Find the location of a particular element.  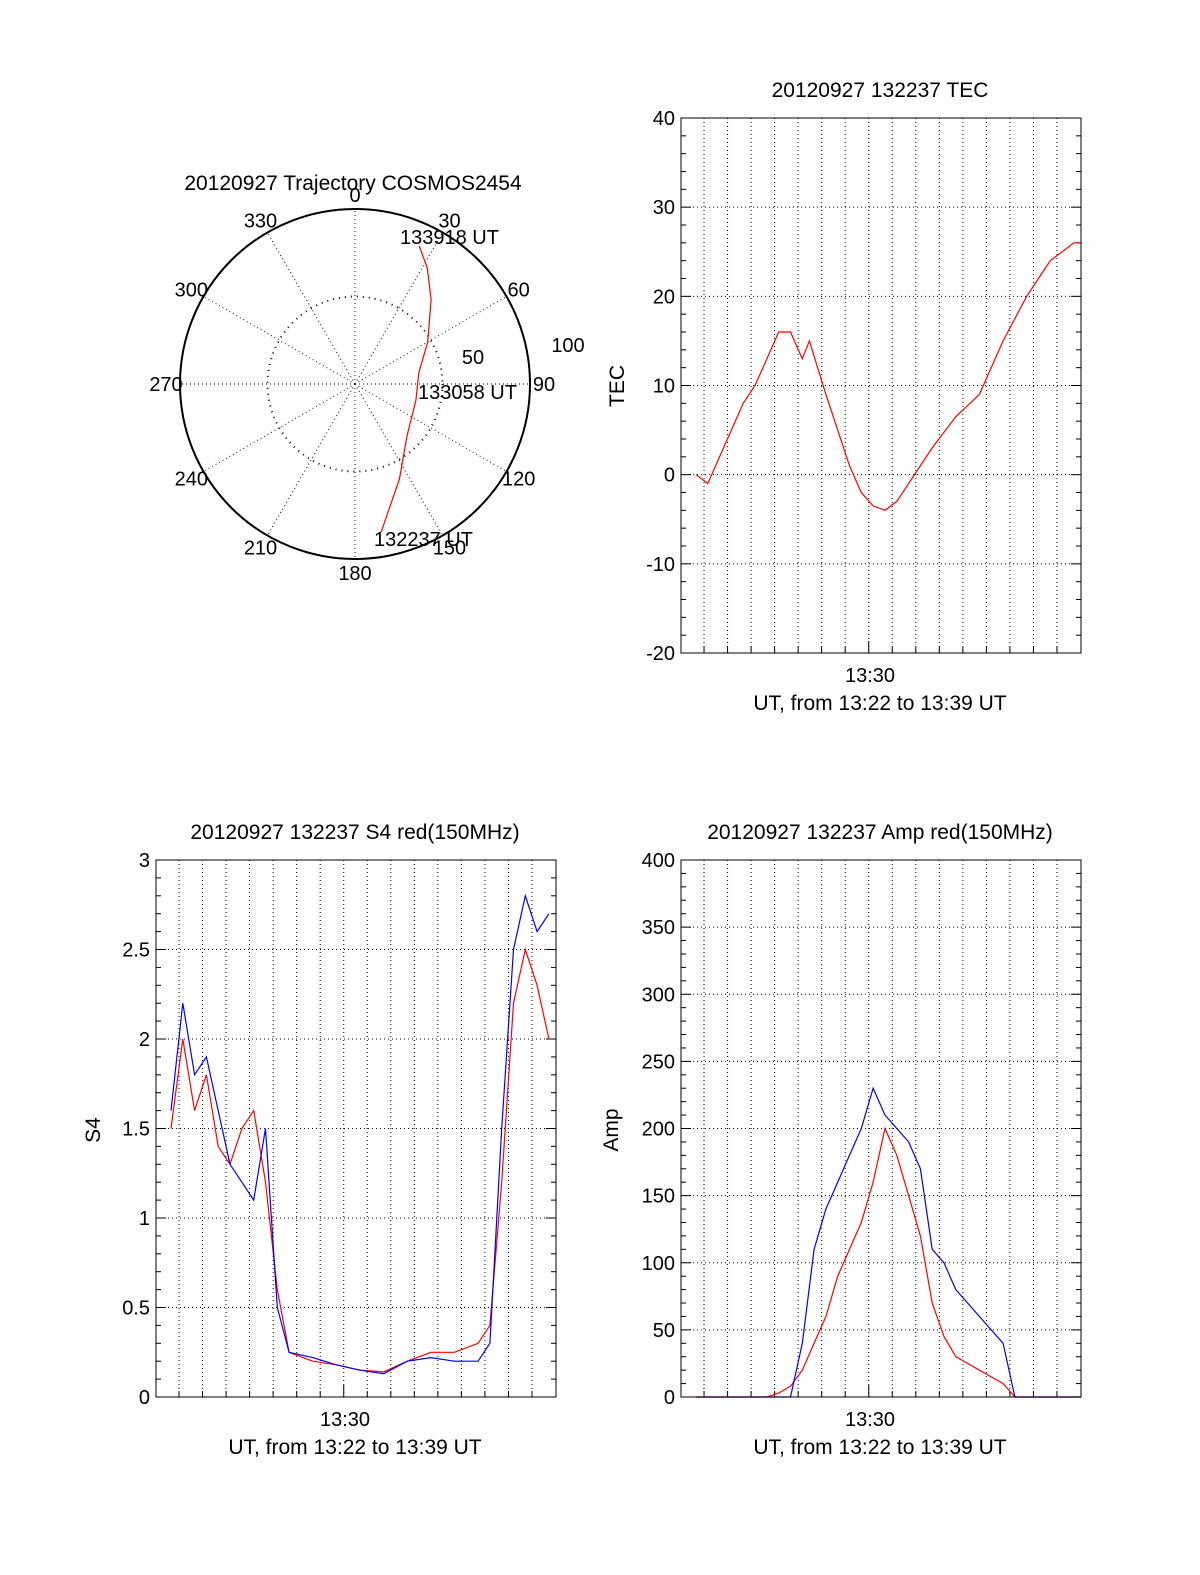

s4-y-tick-label: 0.5 is located at coordinates (136, 1309).